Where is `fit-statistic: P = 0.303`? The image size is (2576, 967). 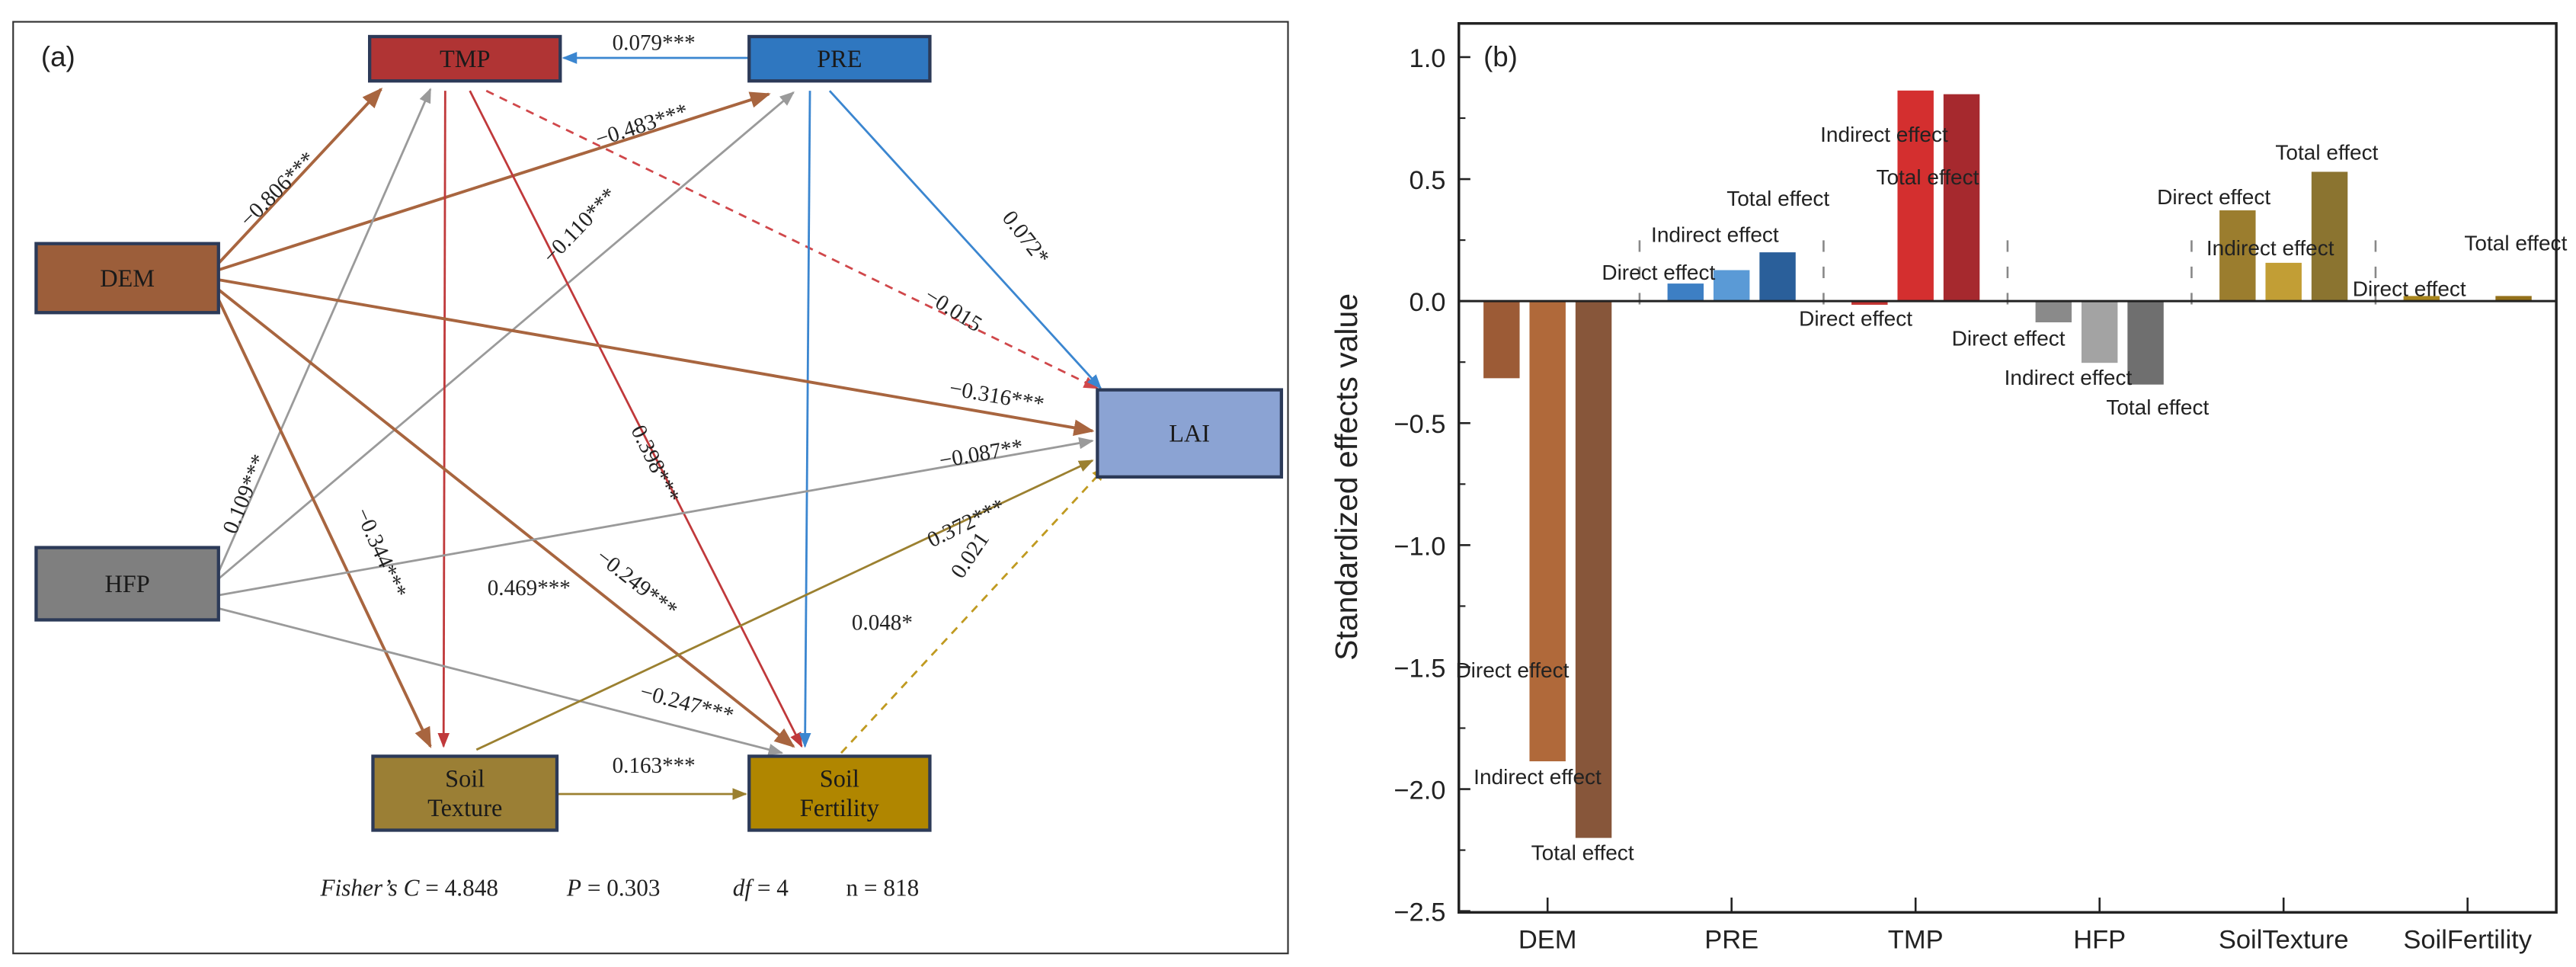 fit-statistic: P = 0.303 is located at coordinates (613, 888).